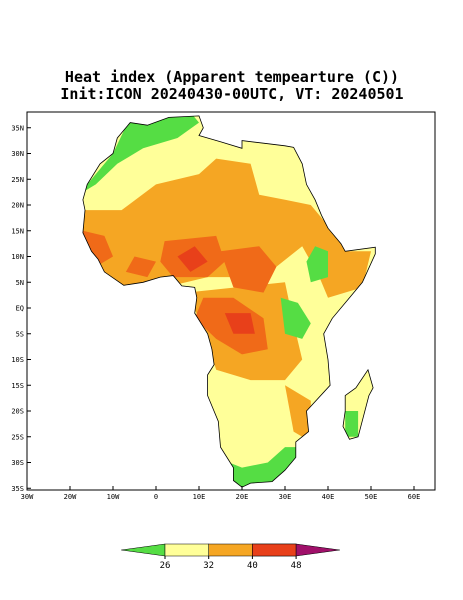 The width and height of the screenshot is (463, 600). I want to click on y-tick-label: 10N, so click(17, 257).